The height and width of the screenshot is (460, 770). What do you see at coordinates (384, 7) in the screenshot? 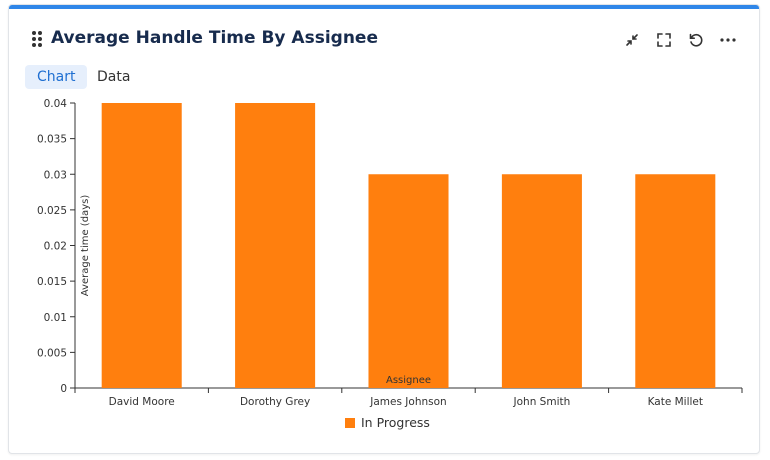
I see `widget-accent-bar` at bounding box center [384, 7].